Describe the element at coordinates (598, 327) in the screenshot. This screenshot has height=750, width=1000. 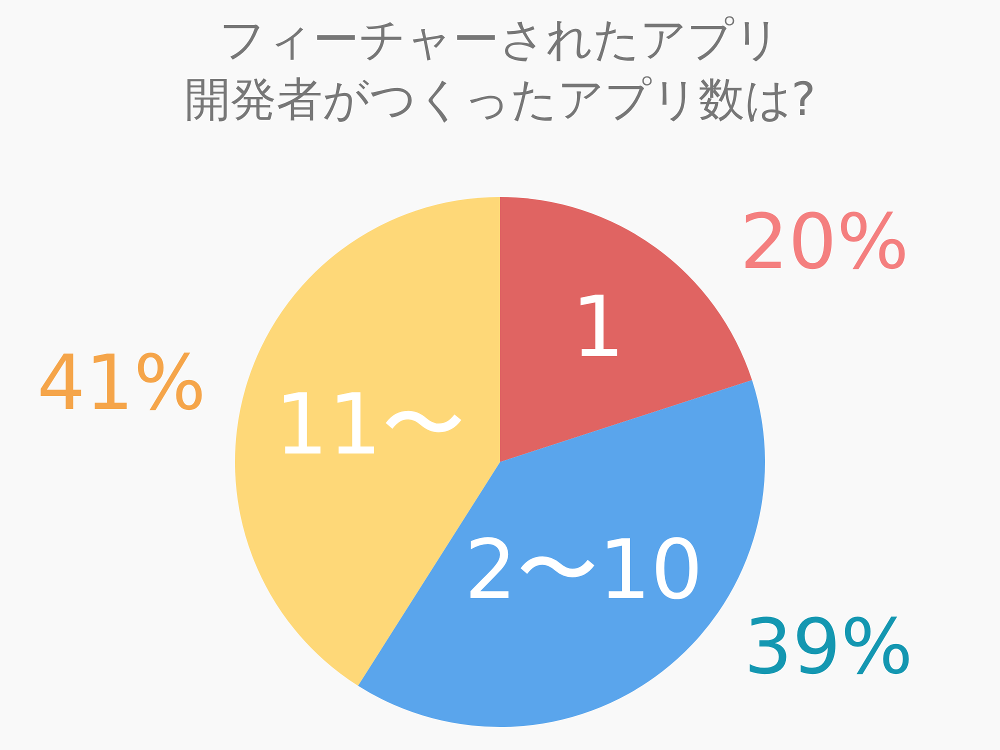
I see `slice-label: 1` at that location.